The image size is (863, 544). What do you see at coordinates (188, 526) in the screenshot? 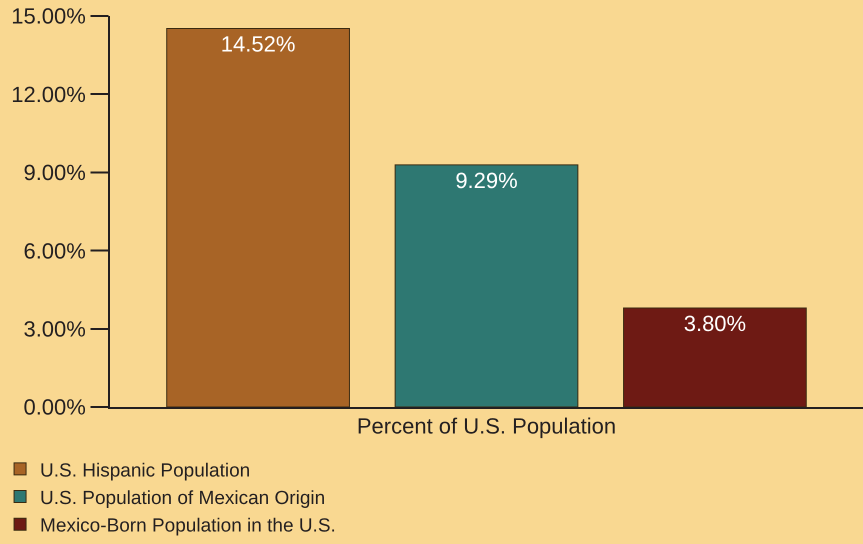
I see `legend-label: Mexico-Born Population in the U.S.` at bounding box center [188, 526].